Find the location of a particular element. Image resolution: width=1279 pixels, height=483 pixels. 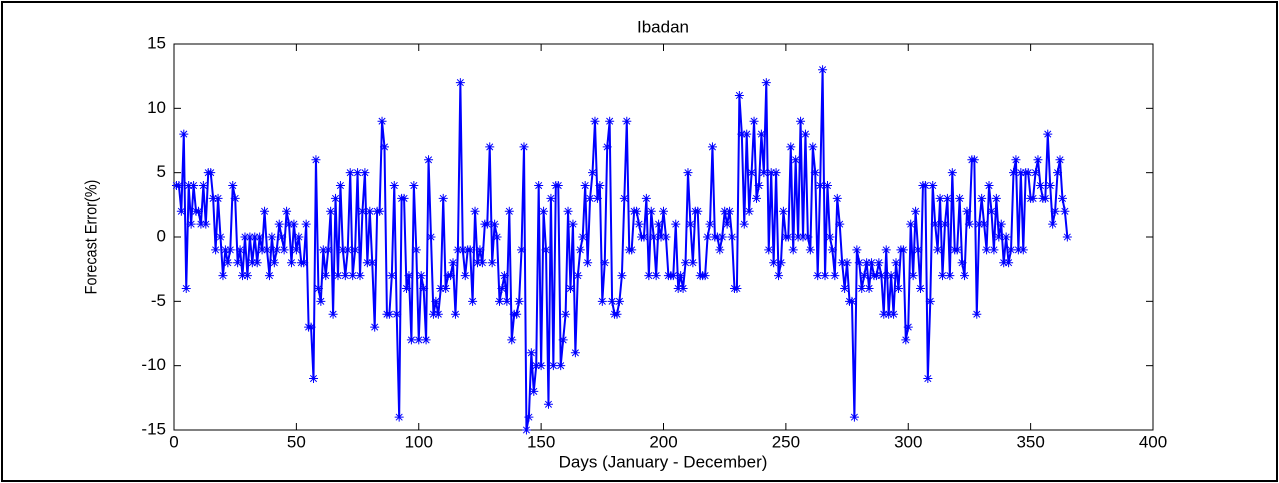

y-axis-label: Forecast Error(%) is located at coordinates (91, 237).